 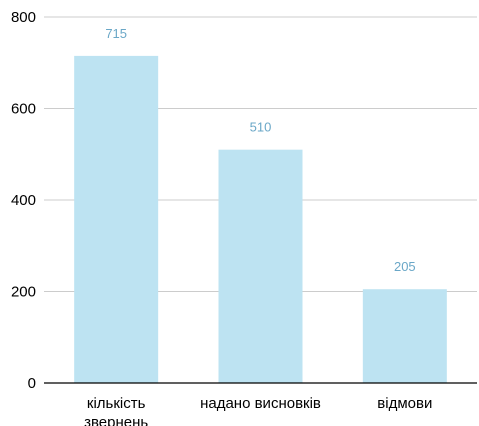 What do you see at coordinates (260, 403) in the screenshot?
I see `x-tick-label: надано висновків` at bounding box center [260, 403].